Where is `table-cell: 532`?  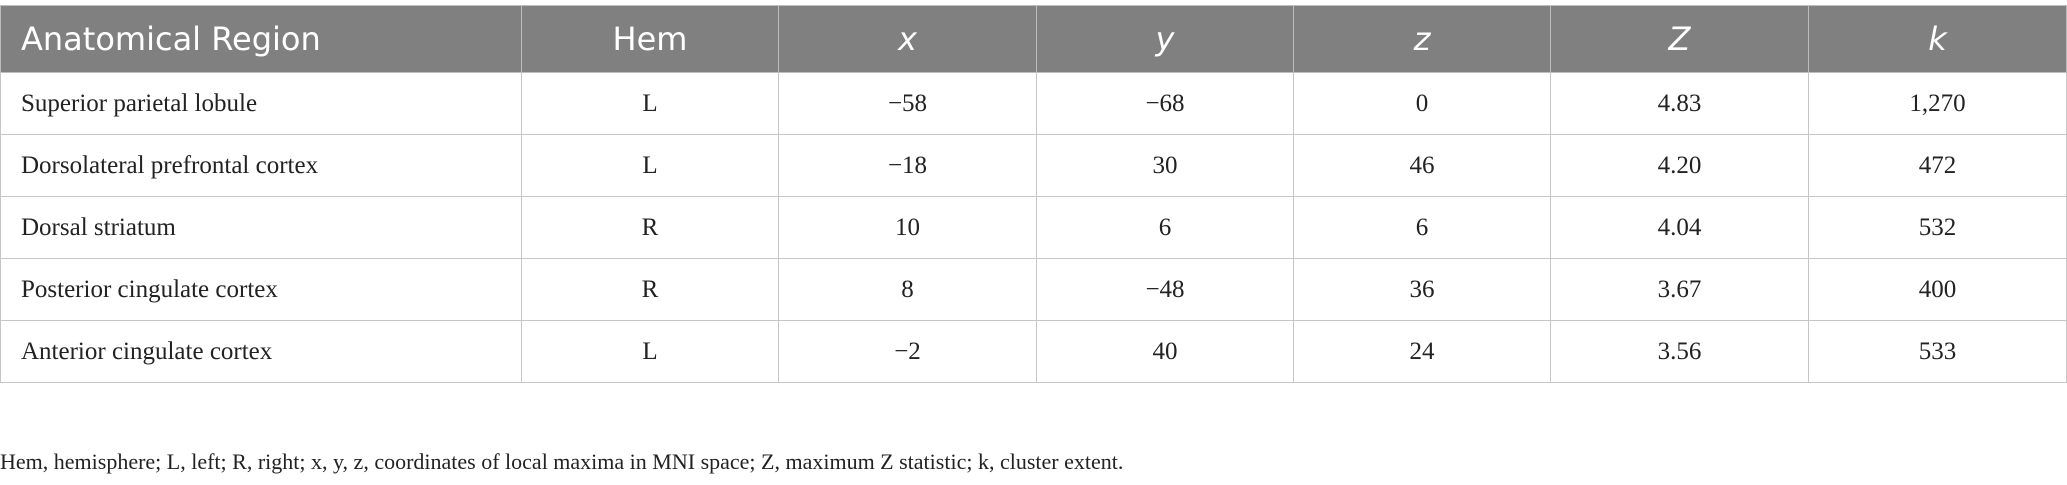 table-cell: 532 is located at coordinates (1937, 227).